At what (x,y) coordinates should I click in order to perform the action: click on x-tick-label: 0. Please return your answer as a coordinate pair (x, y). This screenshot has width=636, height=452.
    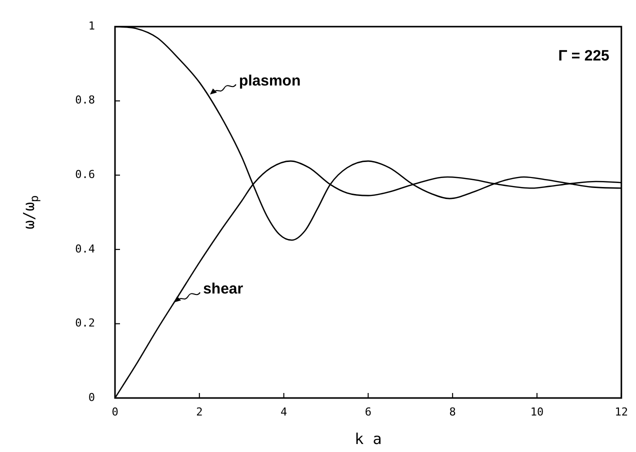
    Looking at the image, I should click on (115, 411).